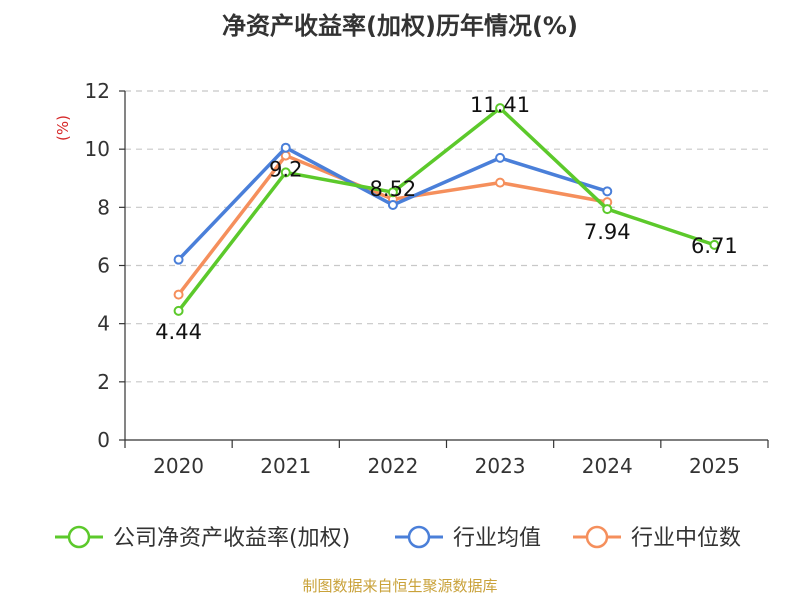 Image resolution: width=800 pixels, height=600 pixels. Describe the element at coordinates (607, 232) in the screenshot. I see `data-label: 7.94` at that location.